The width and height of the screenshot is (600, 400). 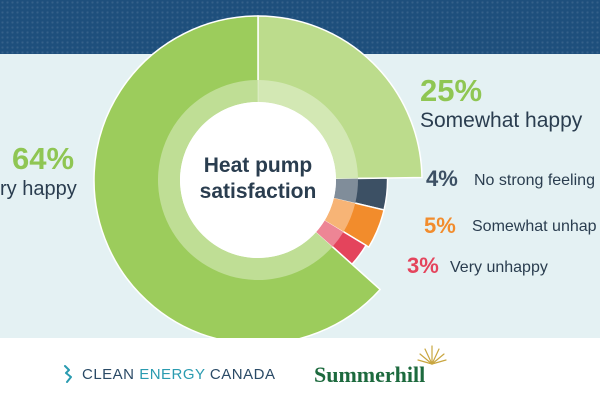 I want to click on label-very-unhappy: Very unhappy, so click(x=499, y=267).